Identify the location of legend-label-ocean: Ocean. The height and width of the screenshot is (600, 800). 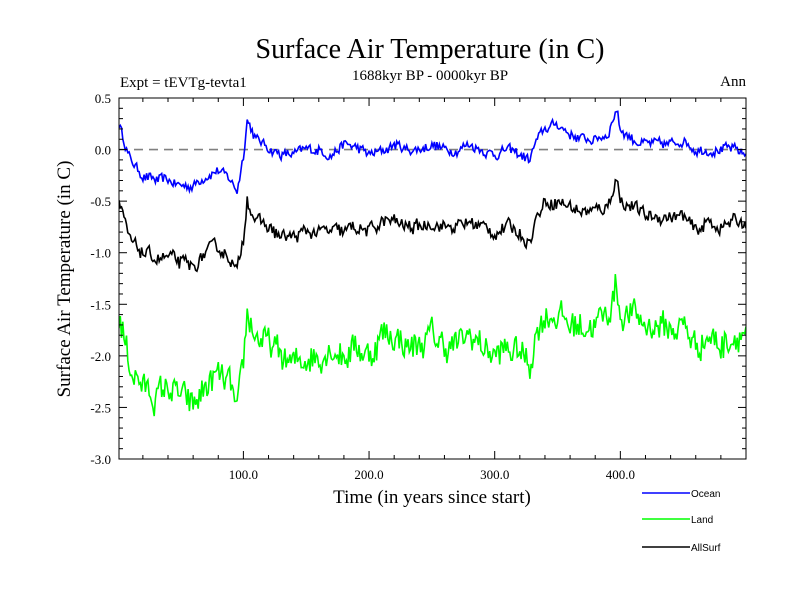
(705, 494).